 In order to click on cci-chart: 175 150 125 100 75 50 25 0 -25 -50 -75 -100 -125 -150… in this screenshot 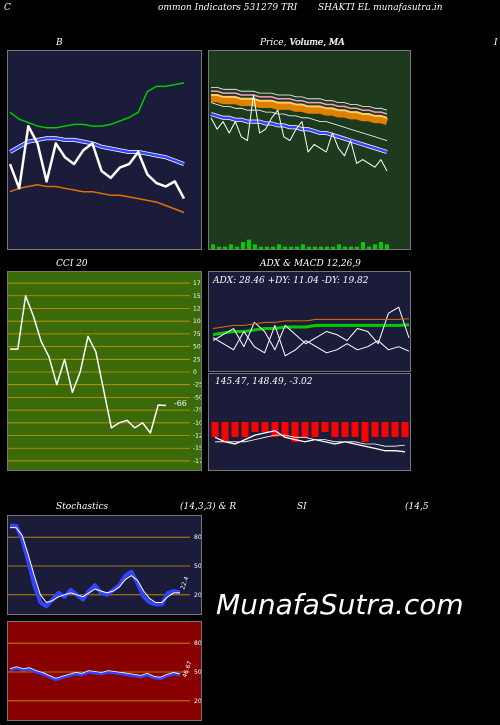, I will do `click(105, 372)`.